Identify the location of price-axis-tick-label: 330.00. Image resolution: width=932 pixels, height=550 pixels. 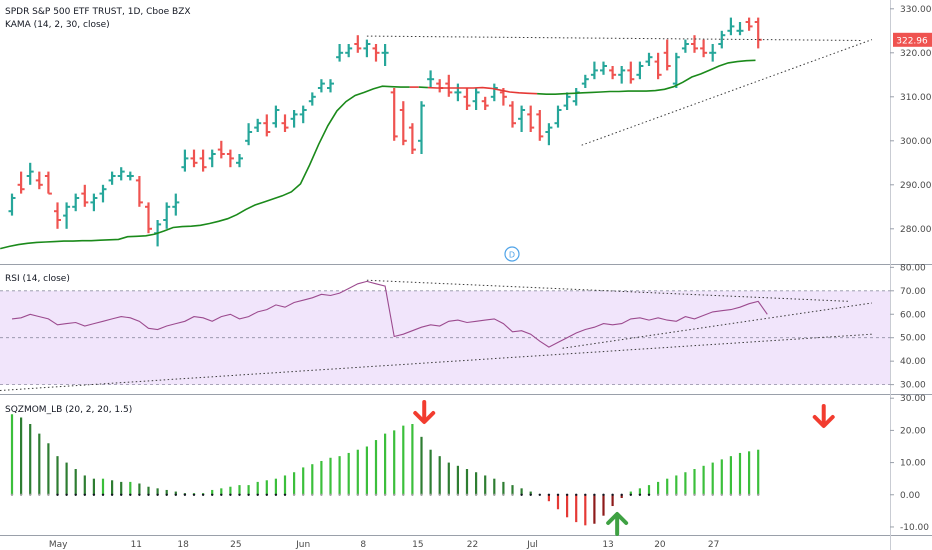
(916, 10).